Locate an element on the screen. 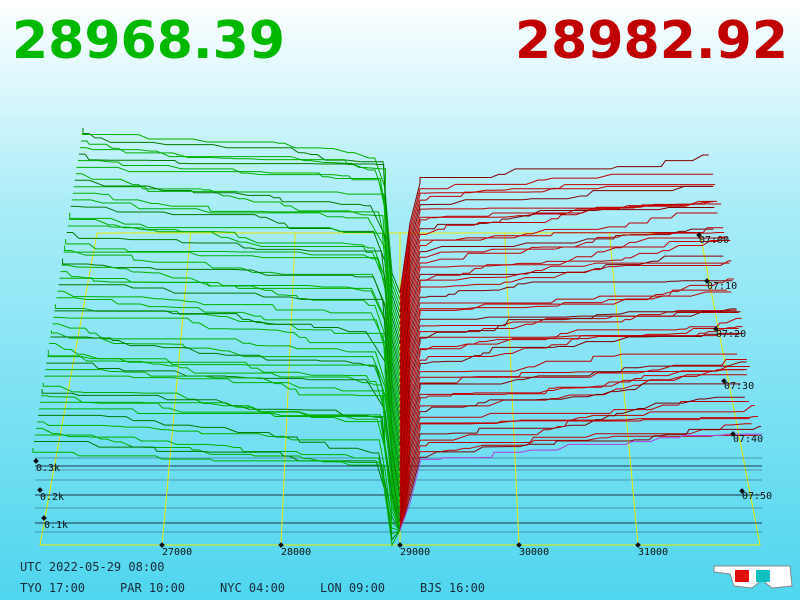  time-label: 07:20 is located at coordinates (731, 334).